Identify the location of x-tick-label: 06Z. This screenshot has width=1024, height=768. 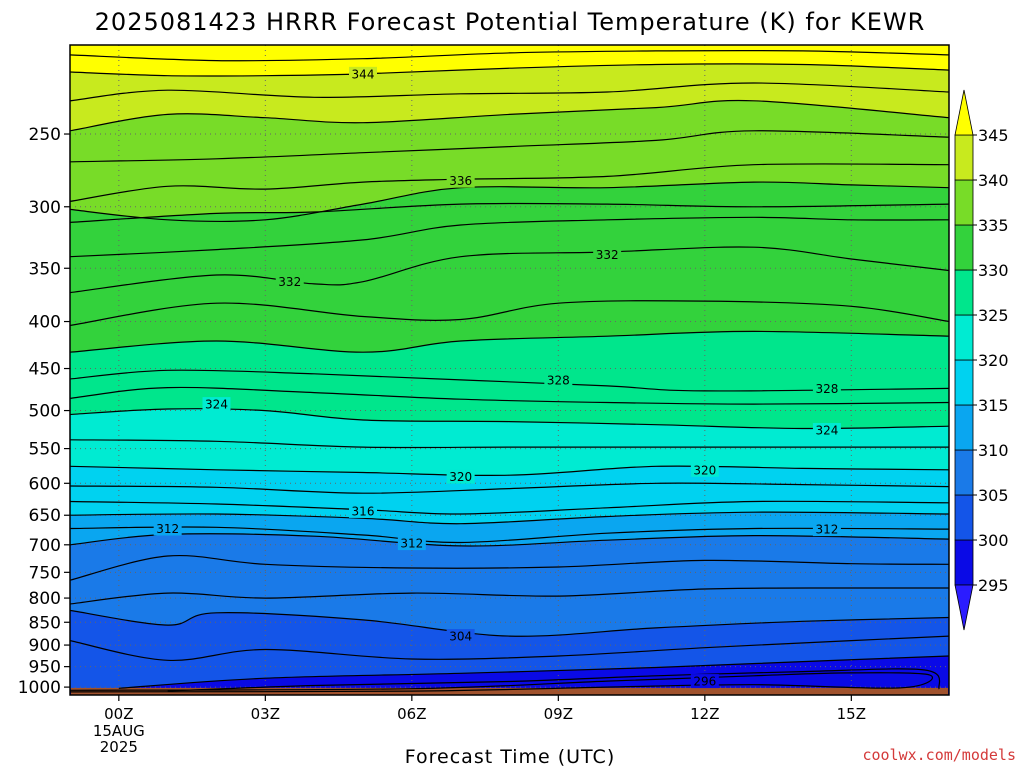
(411, 714).